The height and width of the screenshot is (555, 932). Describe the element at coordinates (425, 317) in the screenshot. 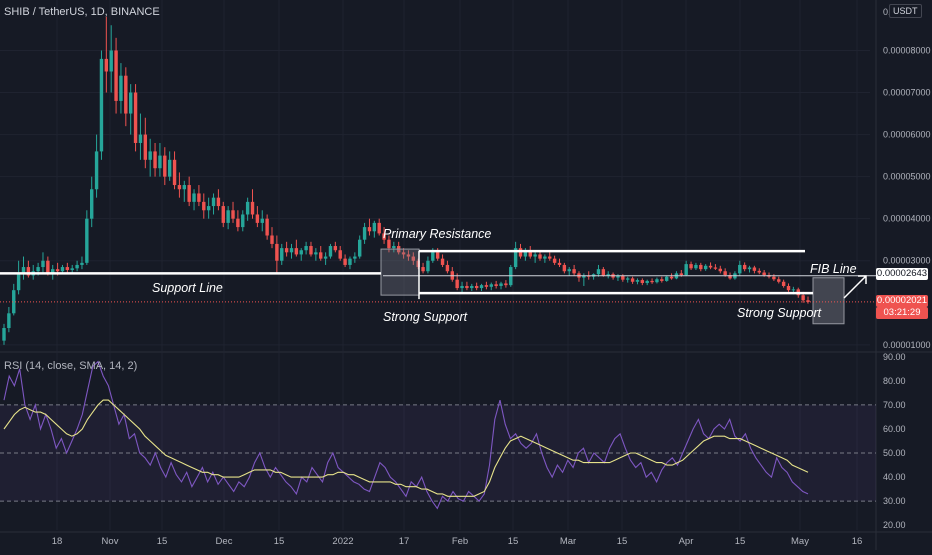

I see `strong-support-label-left: Strong Support` at that location.